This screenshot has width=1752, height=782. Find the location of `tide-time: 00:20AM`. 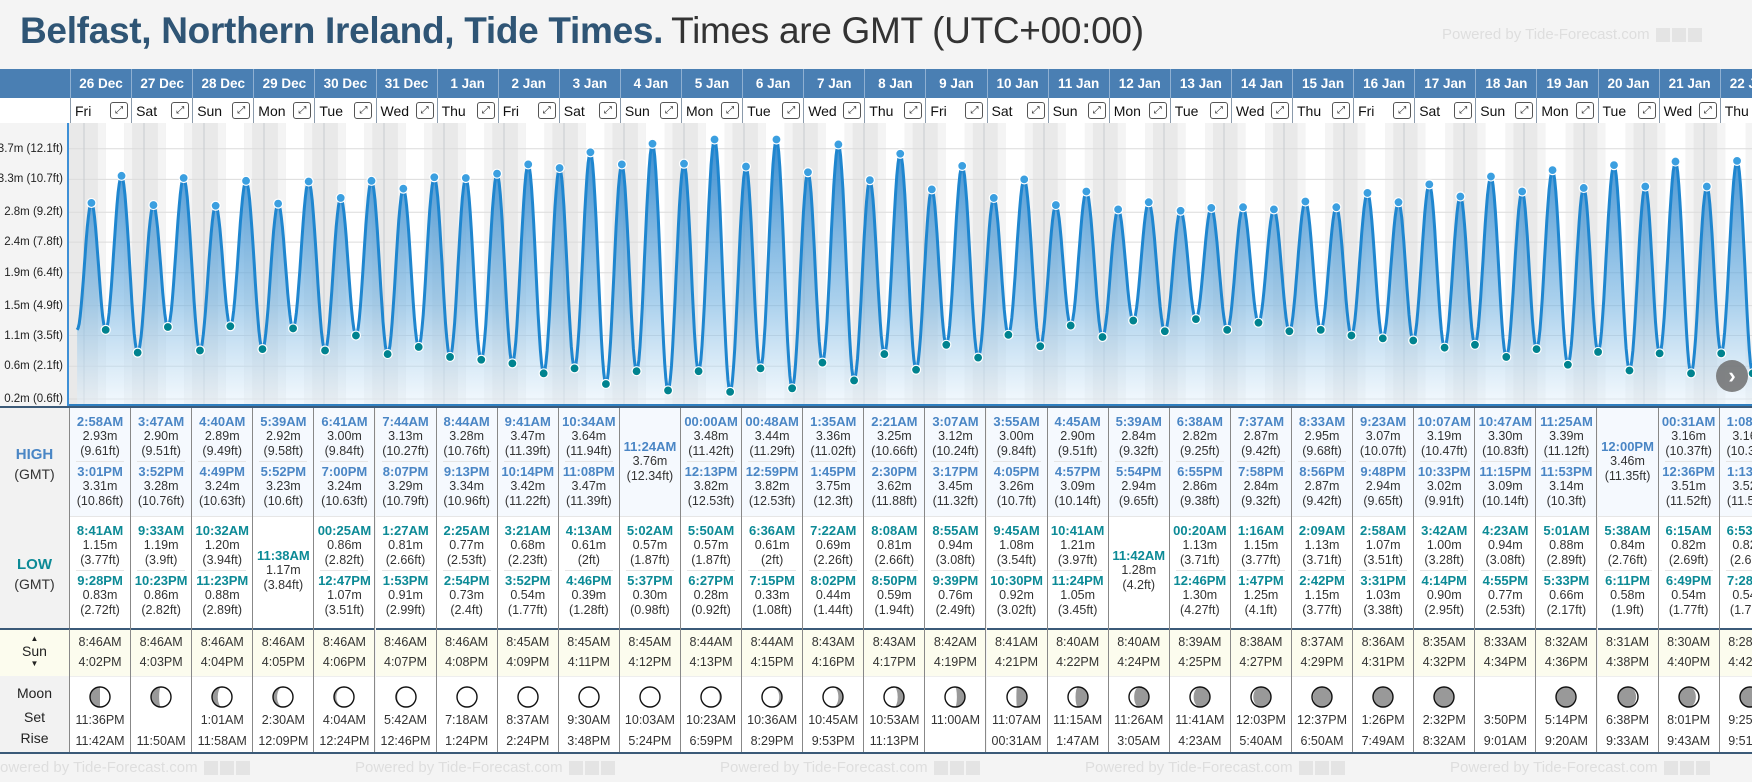

tide-time: 00:20AM is located at coordinates (1200, 530).